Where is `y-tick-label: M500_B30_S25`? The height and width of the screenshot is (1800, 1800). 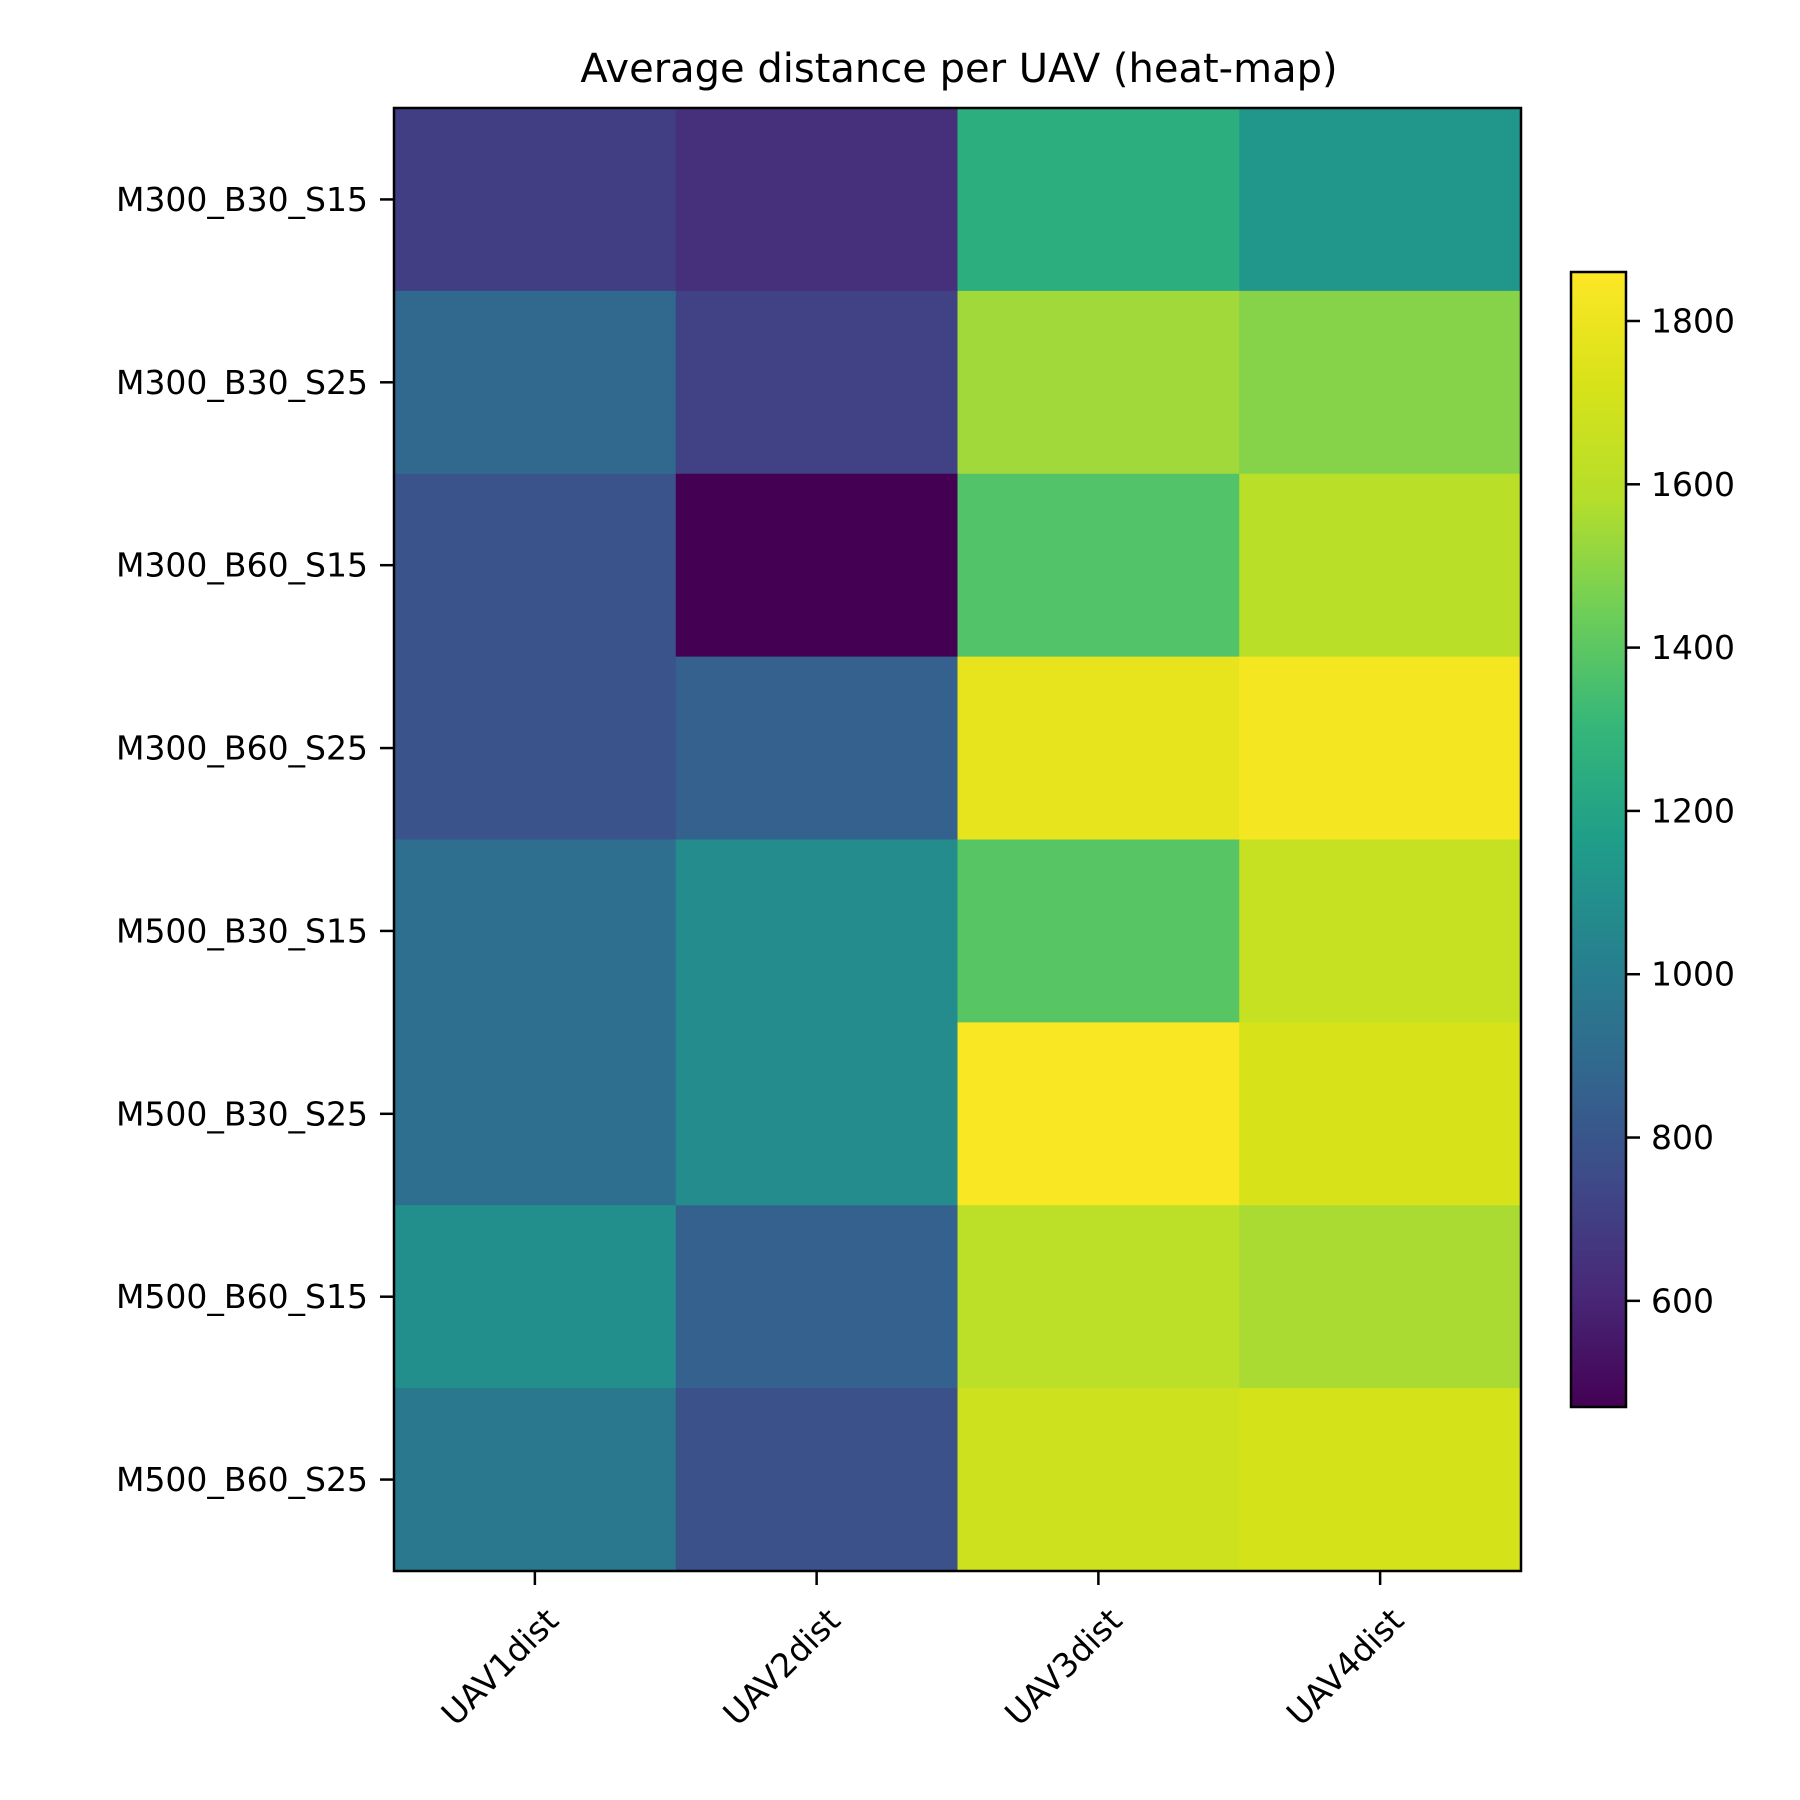
y-tick-label: M500_B30_S25 is located at coordinates (242, 1113).